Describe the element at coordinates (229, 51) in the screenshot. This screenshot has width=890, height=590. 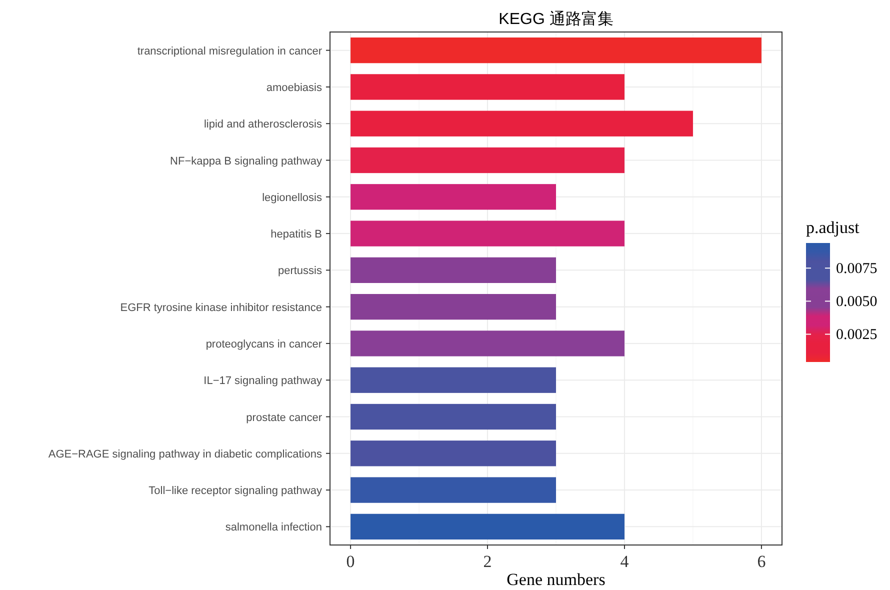
I see `y-tick-label: transcriptional misregulation in cancer` at that location.